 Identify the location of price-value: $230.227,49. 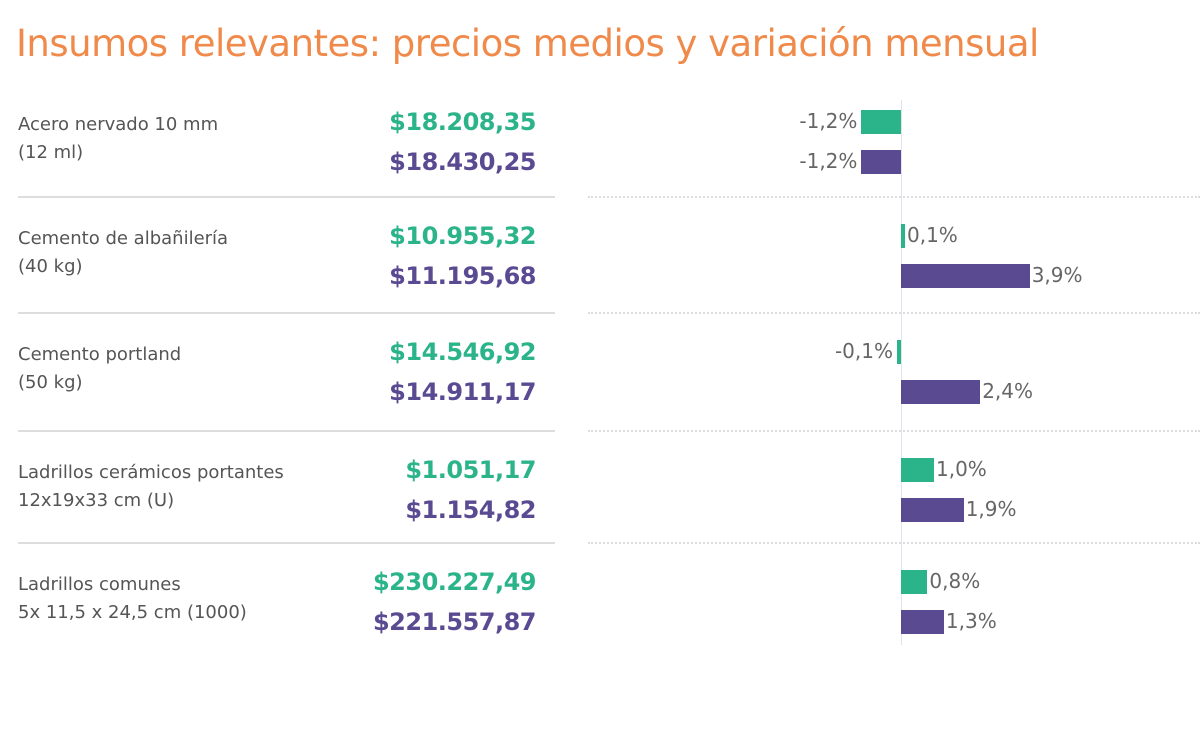
(454, 582).